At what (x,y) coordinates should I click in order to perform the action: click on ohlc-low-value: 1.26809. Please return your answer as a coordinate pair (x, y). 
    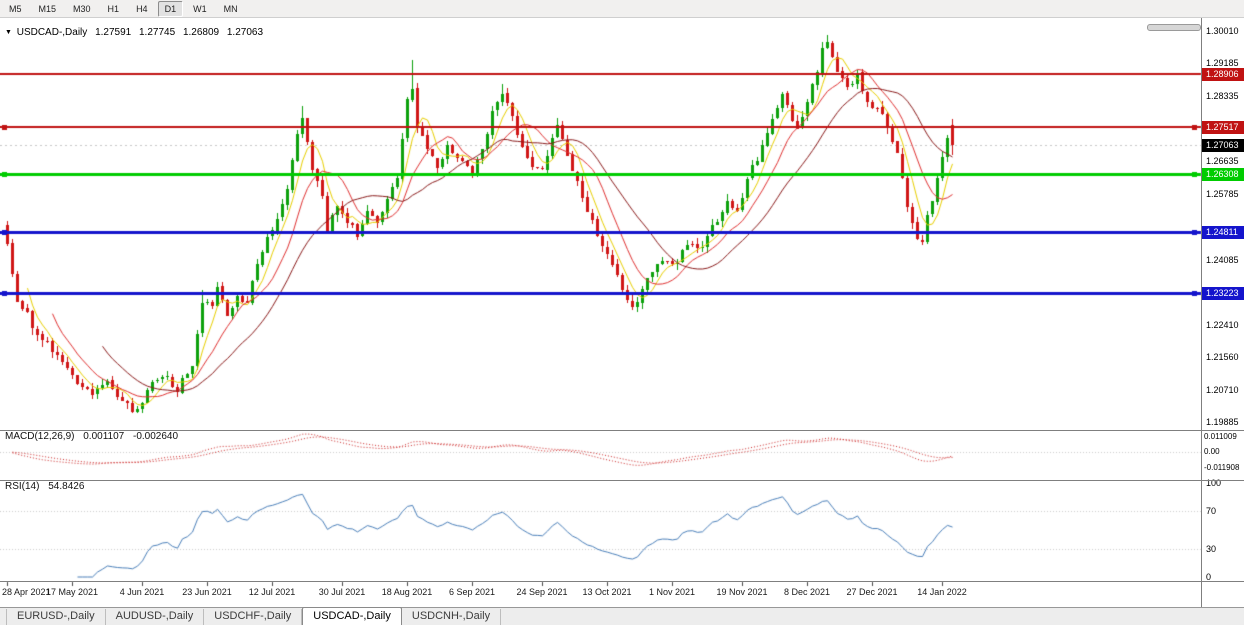
    Looking at the image, I should click on (201, 32).